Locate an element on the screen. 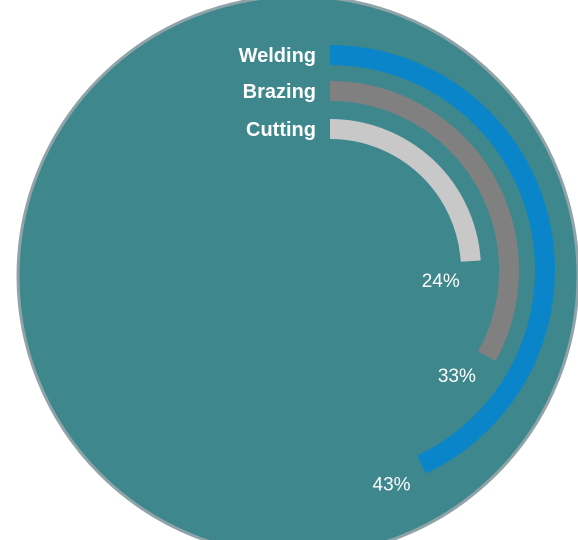 This screenshot has width=578, height=540. bar-cutting is located at coordinates (405, 190).